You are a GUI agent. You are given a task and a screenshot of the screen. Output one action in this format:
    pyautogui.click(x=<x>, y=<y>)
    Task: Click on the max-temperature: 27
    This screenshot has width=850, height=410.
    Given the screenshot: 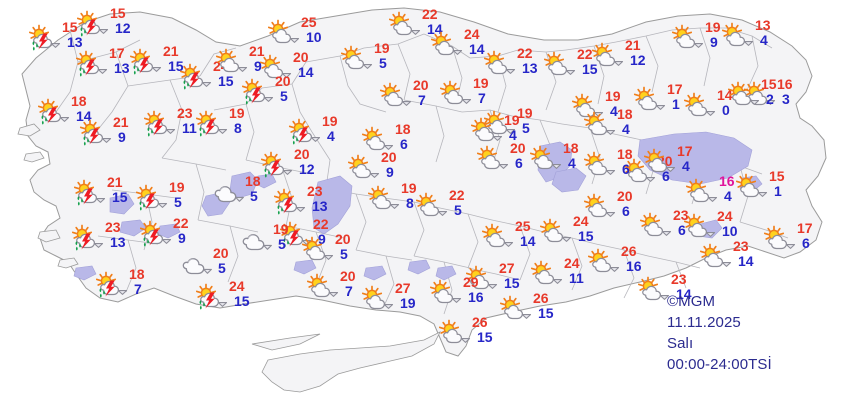 What is the action you would take?
    pyautogui.click(x=507, y=268)
    